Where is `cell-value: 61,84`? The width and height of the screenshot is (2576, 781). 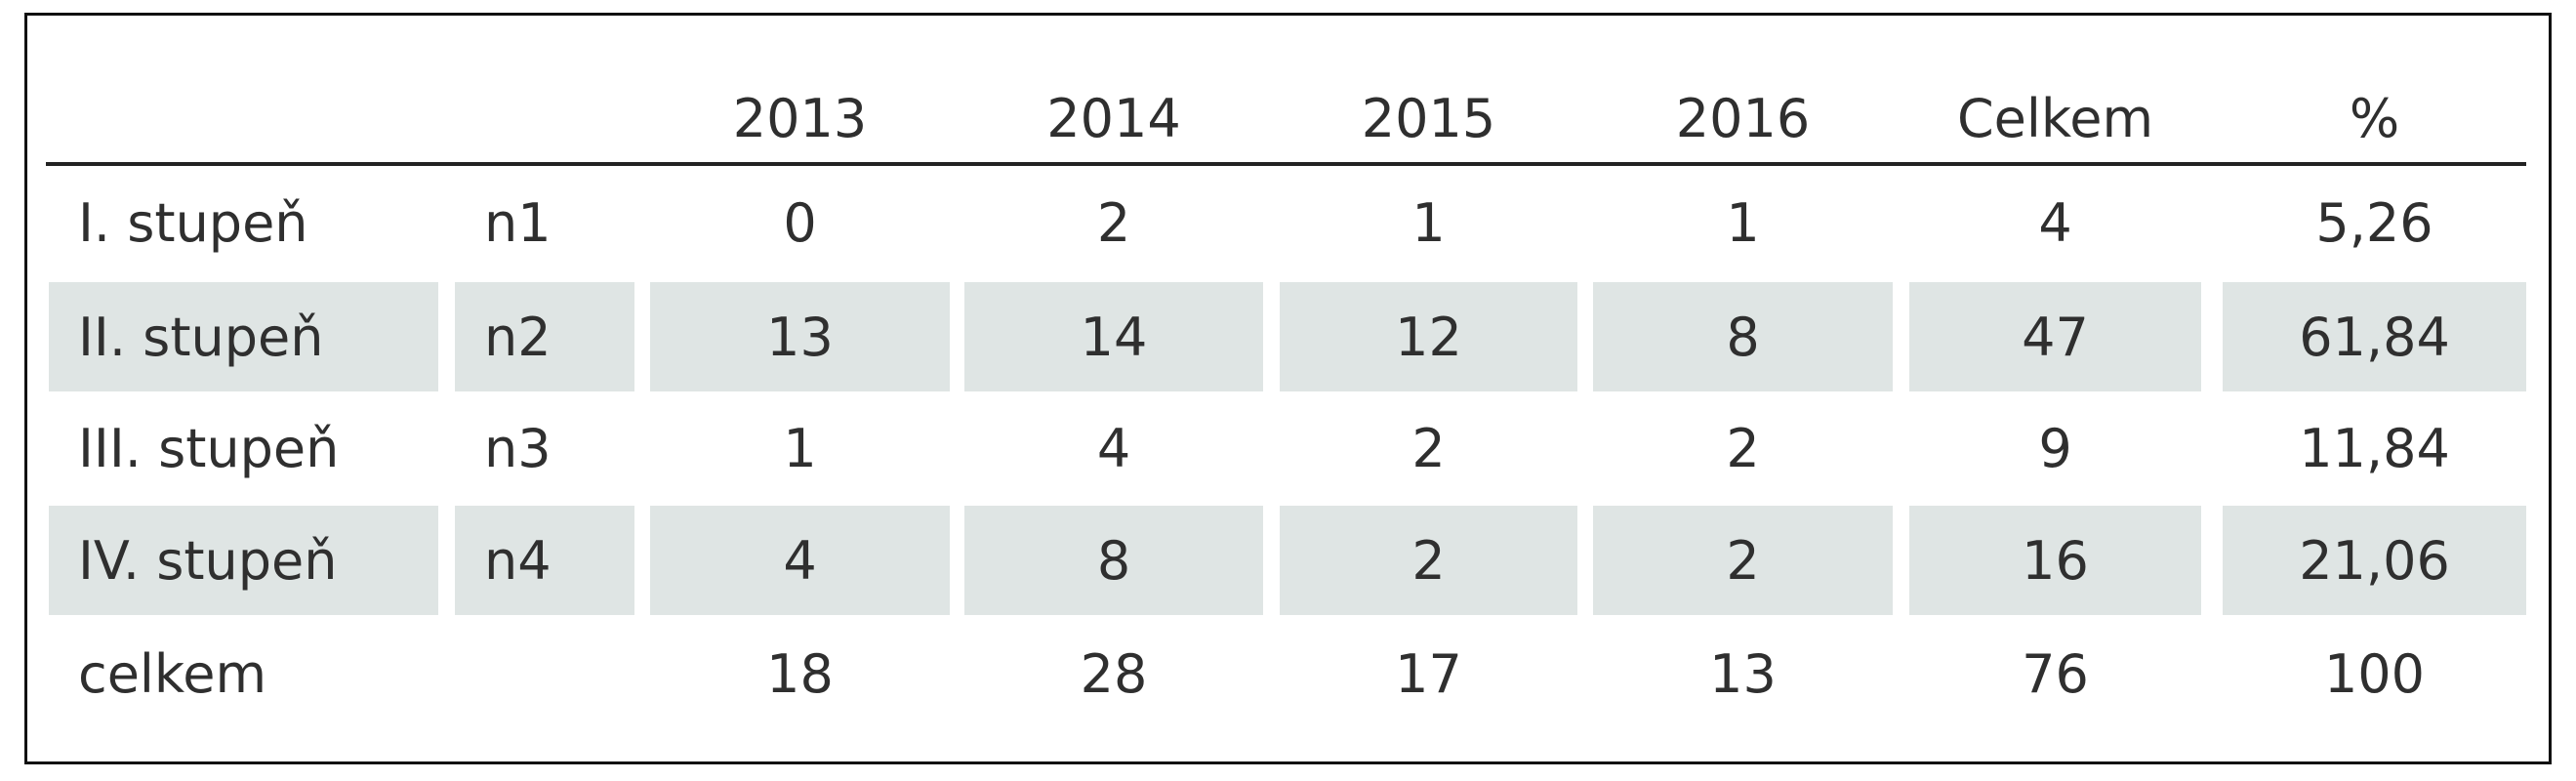
cell-value: 61,84 is located at coordinates (2374, 336).